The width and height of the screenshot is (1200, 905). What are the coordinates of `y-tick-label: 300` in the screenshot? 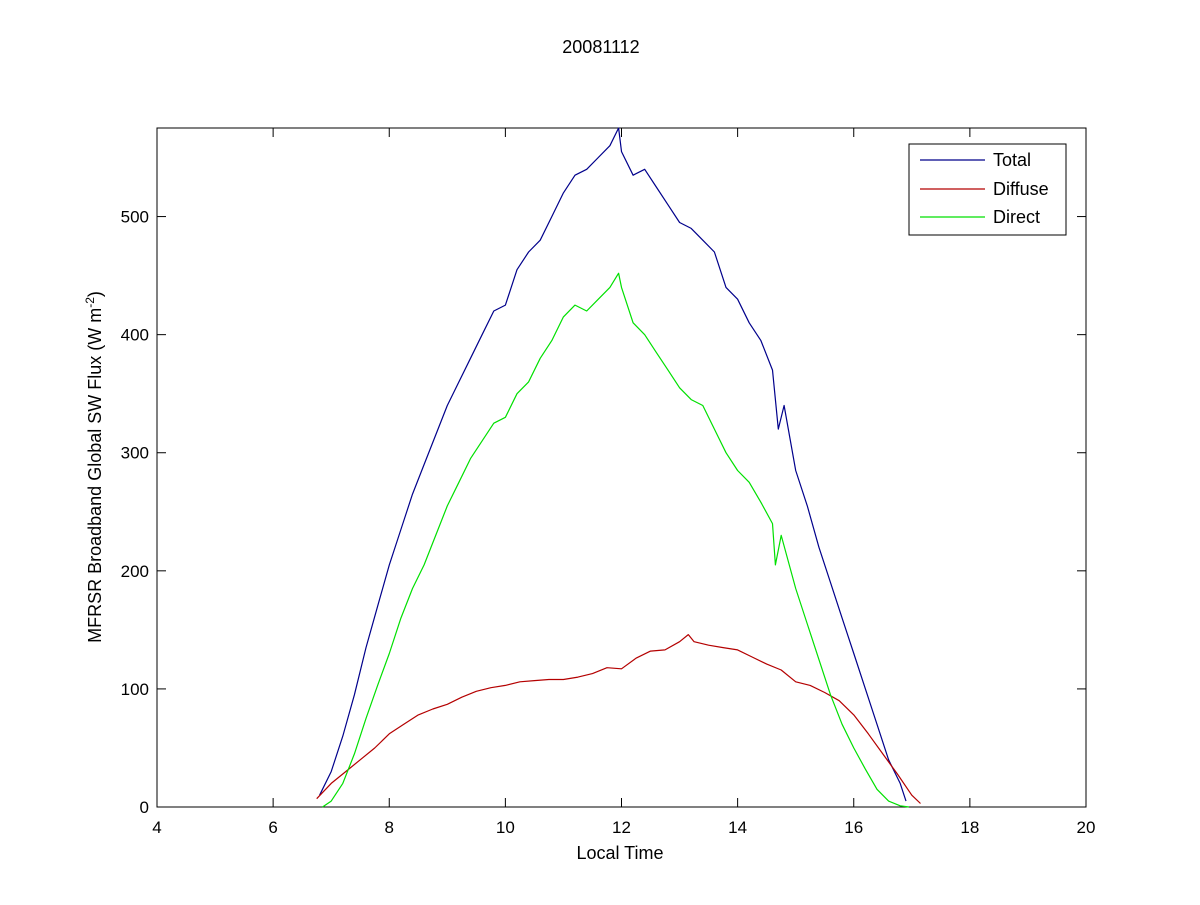 It's located at (135, 453).